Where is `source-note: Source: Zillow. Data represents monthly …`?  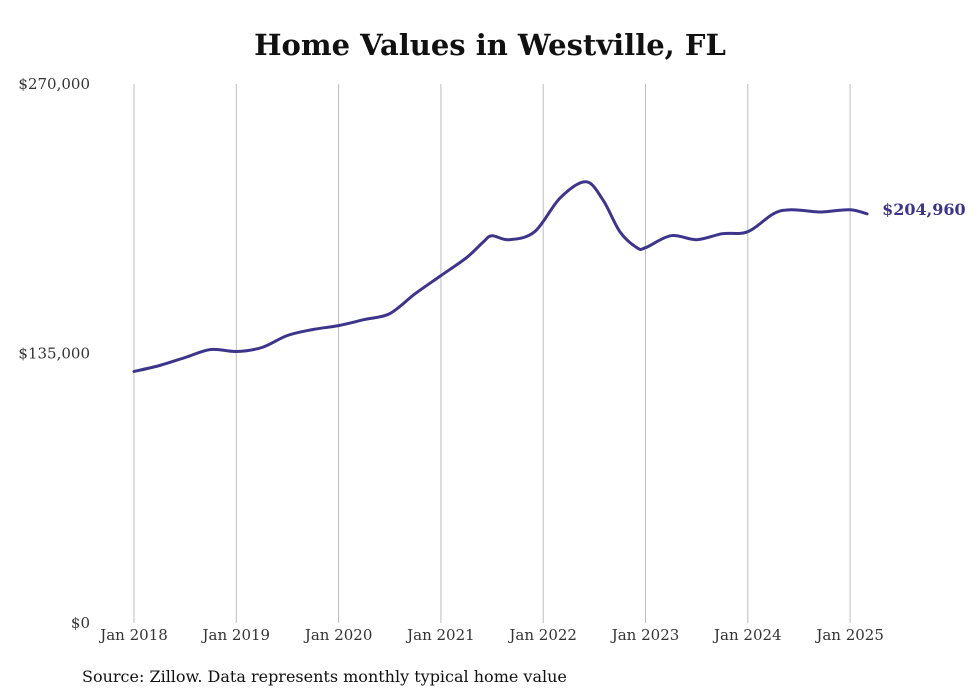 source-note: Source: Zillow. Data represents monthly … is located at coordinates (324, 676).